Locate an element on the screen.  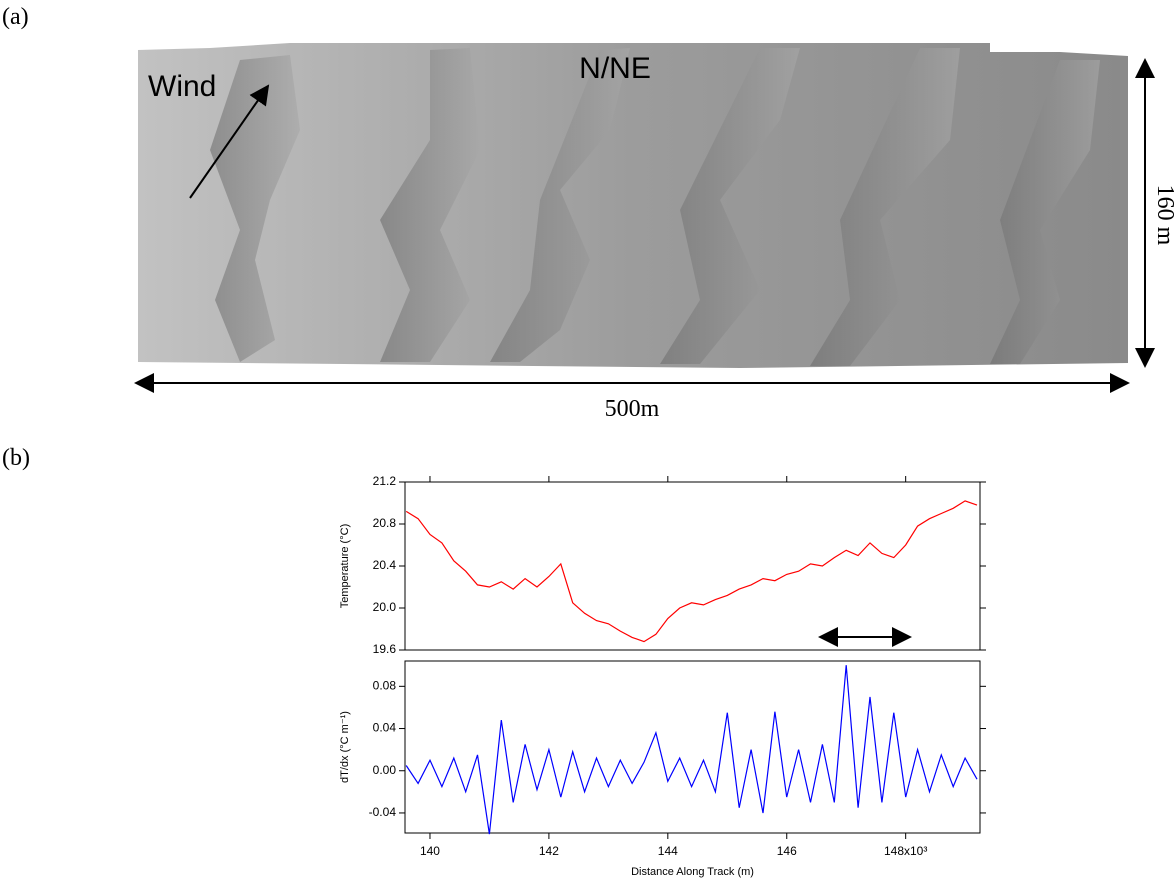
y-tick-label: 0.04 is located at coordinates (385, 728).